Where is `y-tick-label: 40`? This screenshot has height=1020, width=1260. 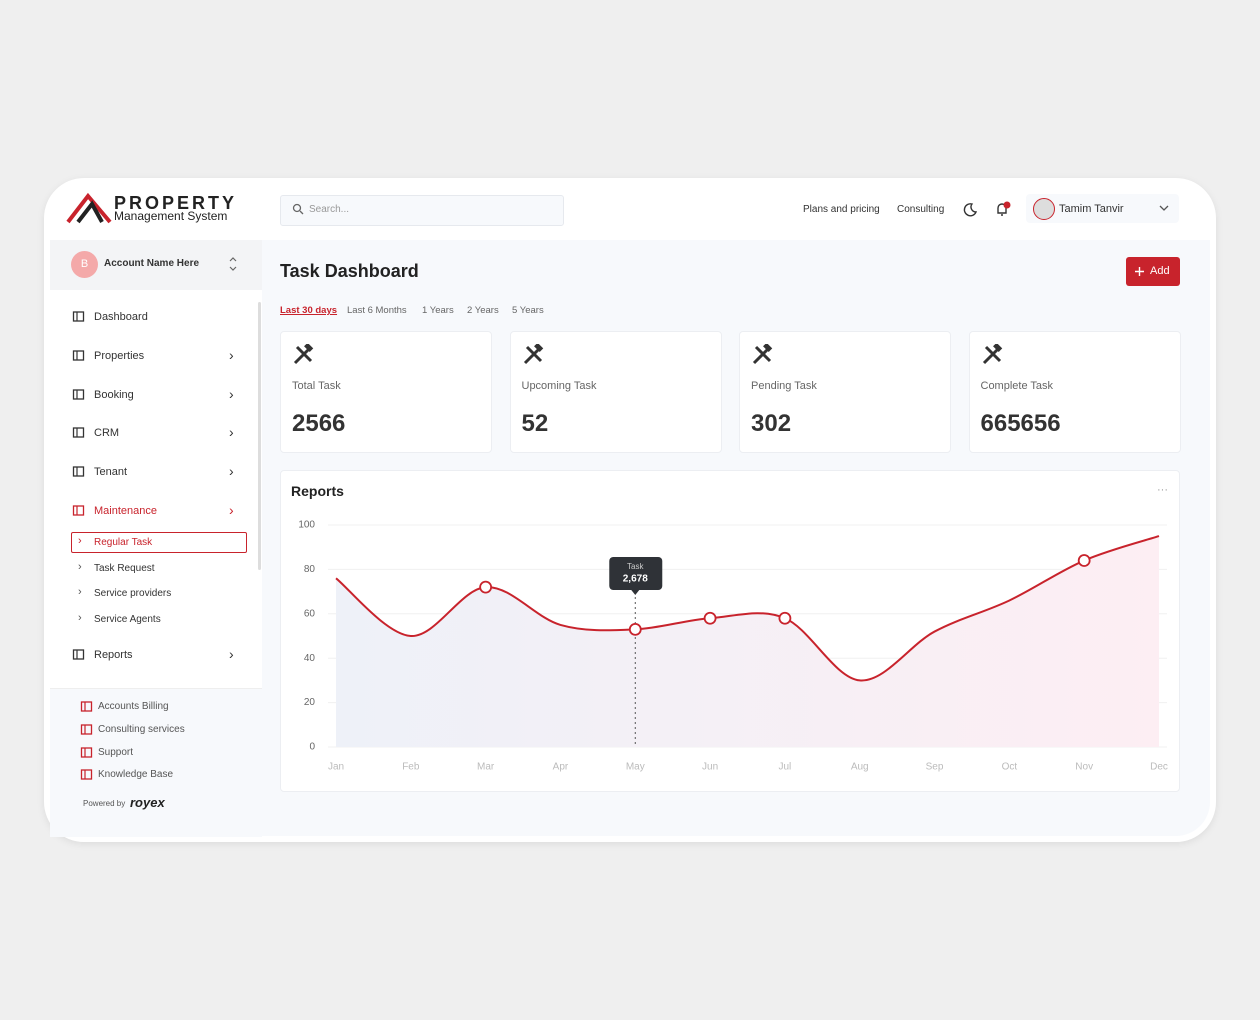 y-tick-label: 40 is located at coordinates (310, 658).